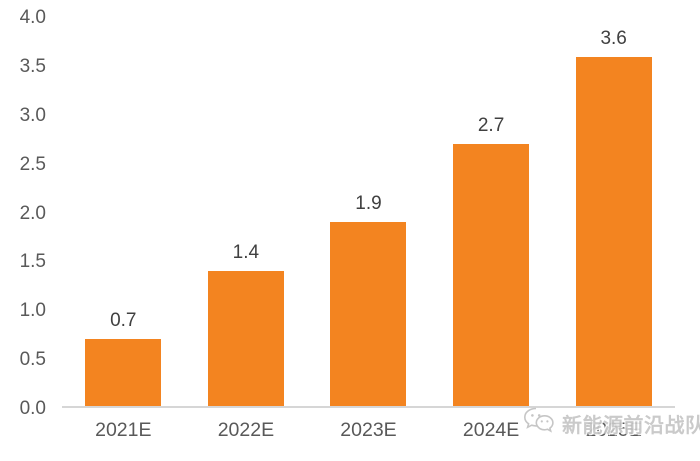 This screenshot has width=700, height=461. I want to click on bar-slot: 1.9, so click(368, 212).